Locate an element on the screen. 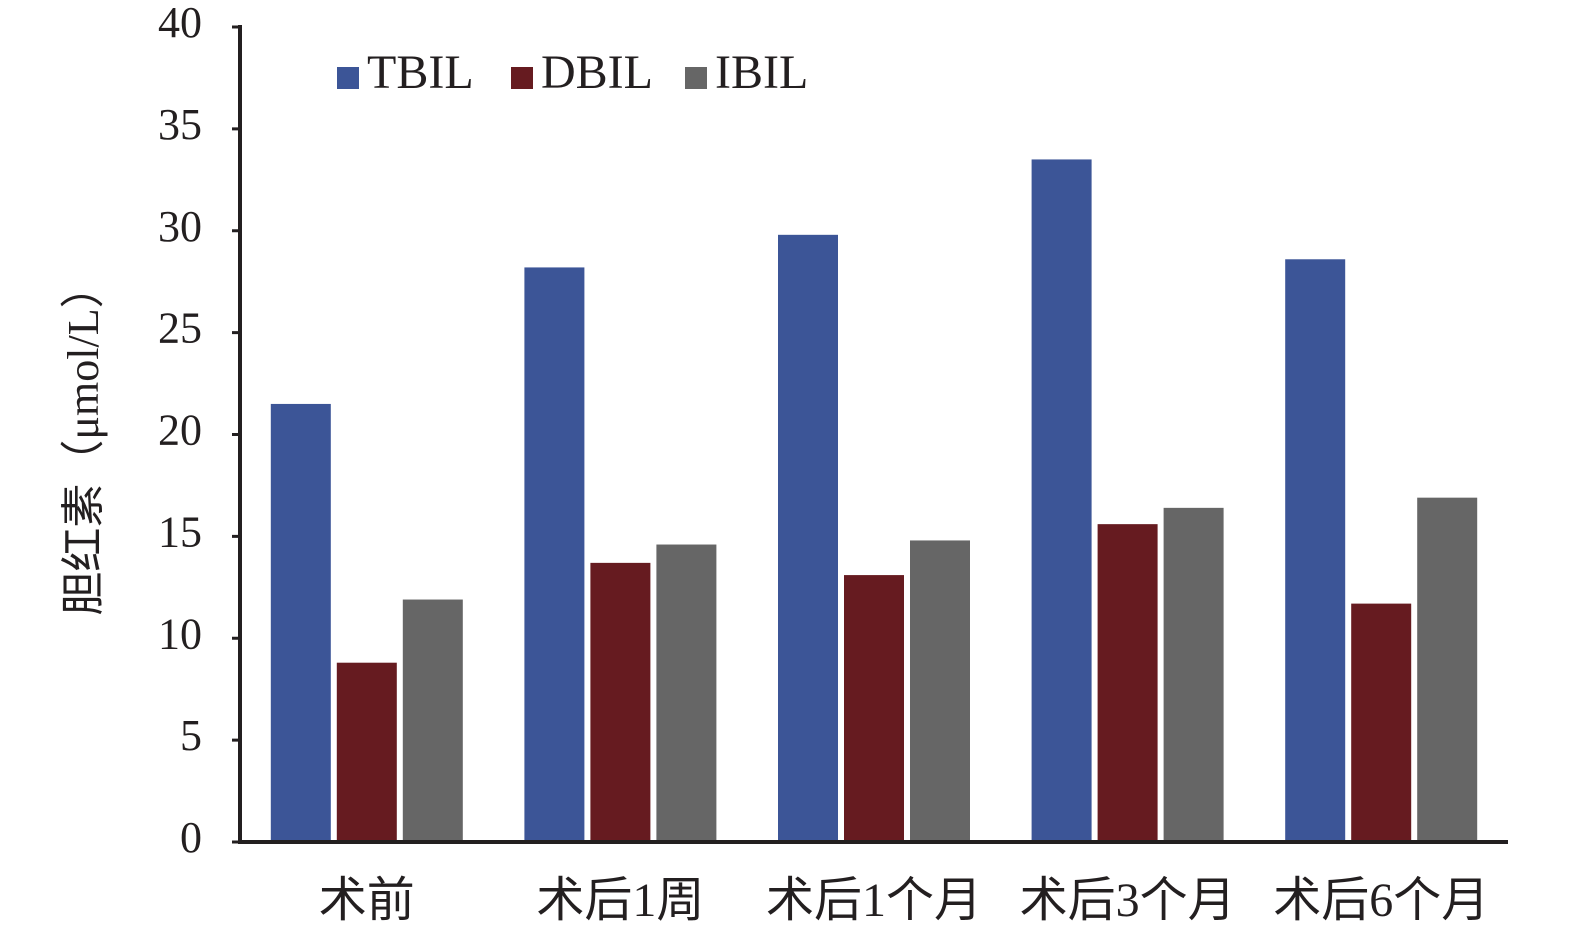  y-tick-label: 15 is located at coordinates (180, 531).